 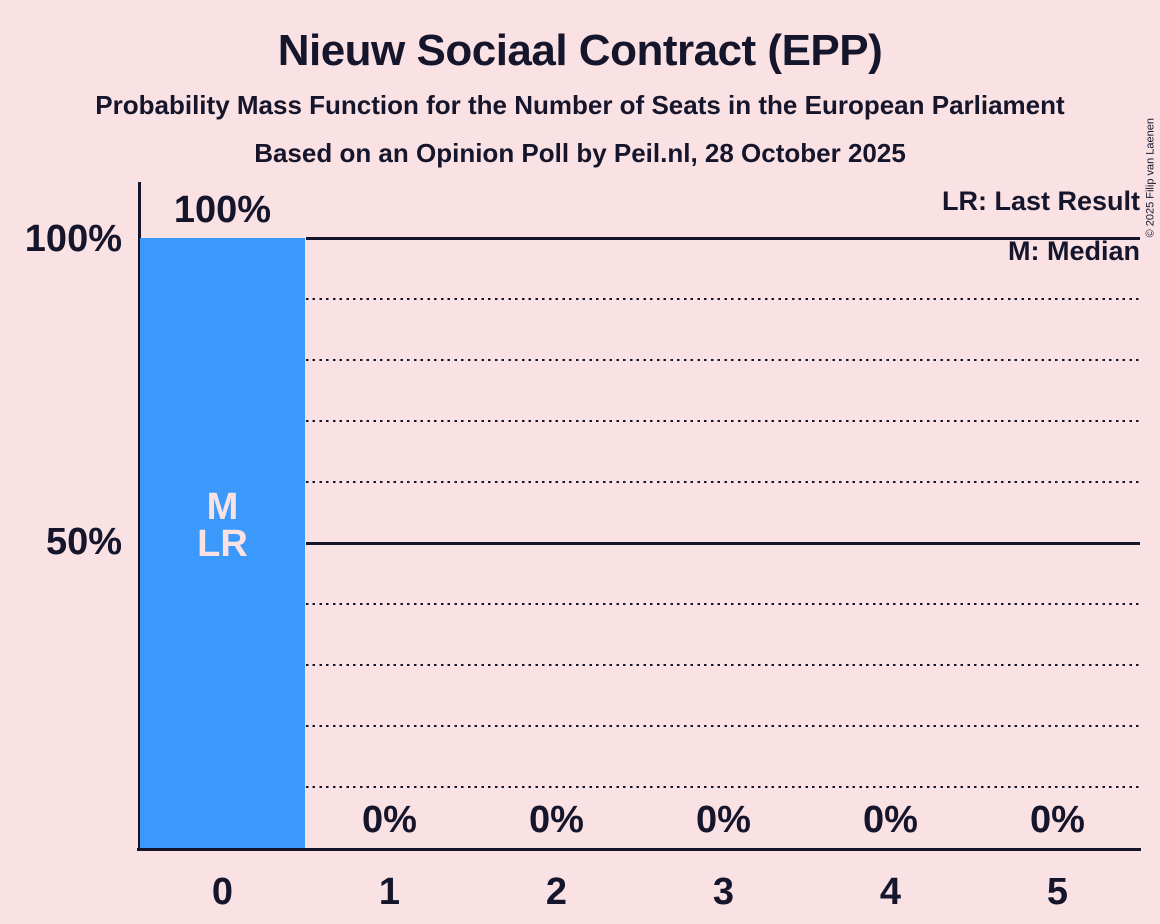 What do you see at coordinates (1057, 820) in the screenshot?
I see `bar-value-label-5: 0%` at bounding box center [1057, 820].